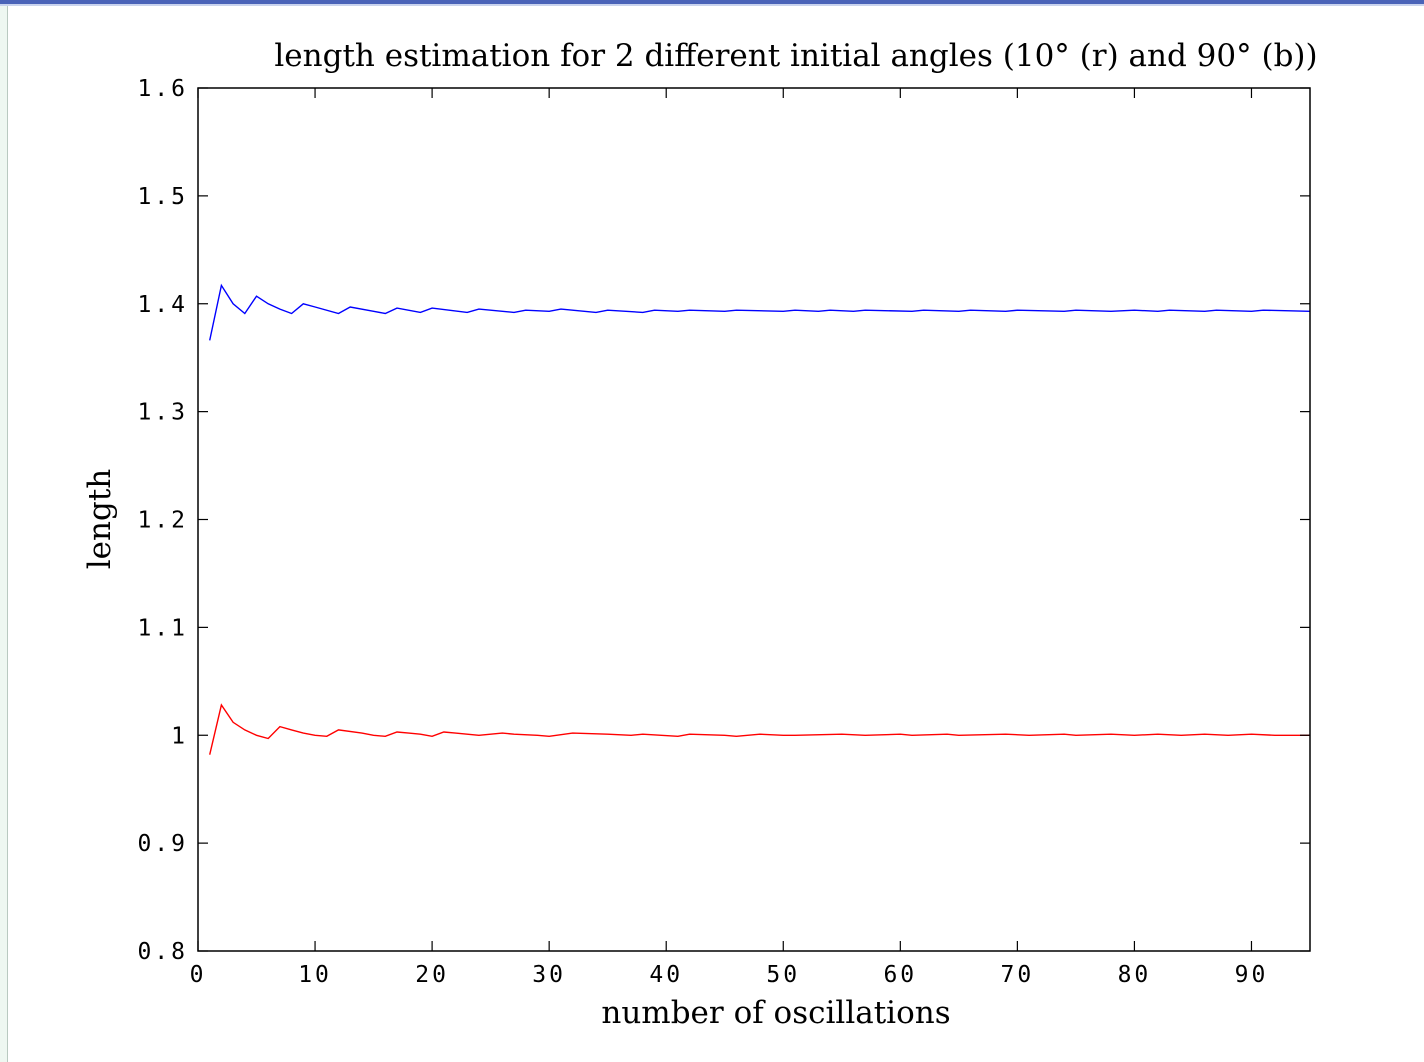 The image size is (1424, 1062). Describe the element at coordinates (162, 628) in the screenshot. I see `y-tick-label: 1.1` at that location.